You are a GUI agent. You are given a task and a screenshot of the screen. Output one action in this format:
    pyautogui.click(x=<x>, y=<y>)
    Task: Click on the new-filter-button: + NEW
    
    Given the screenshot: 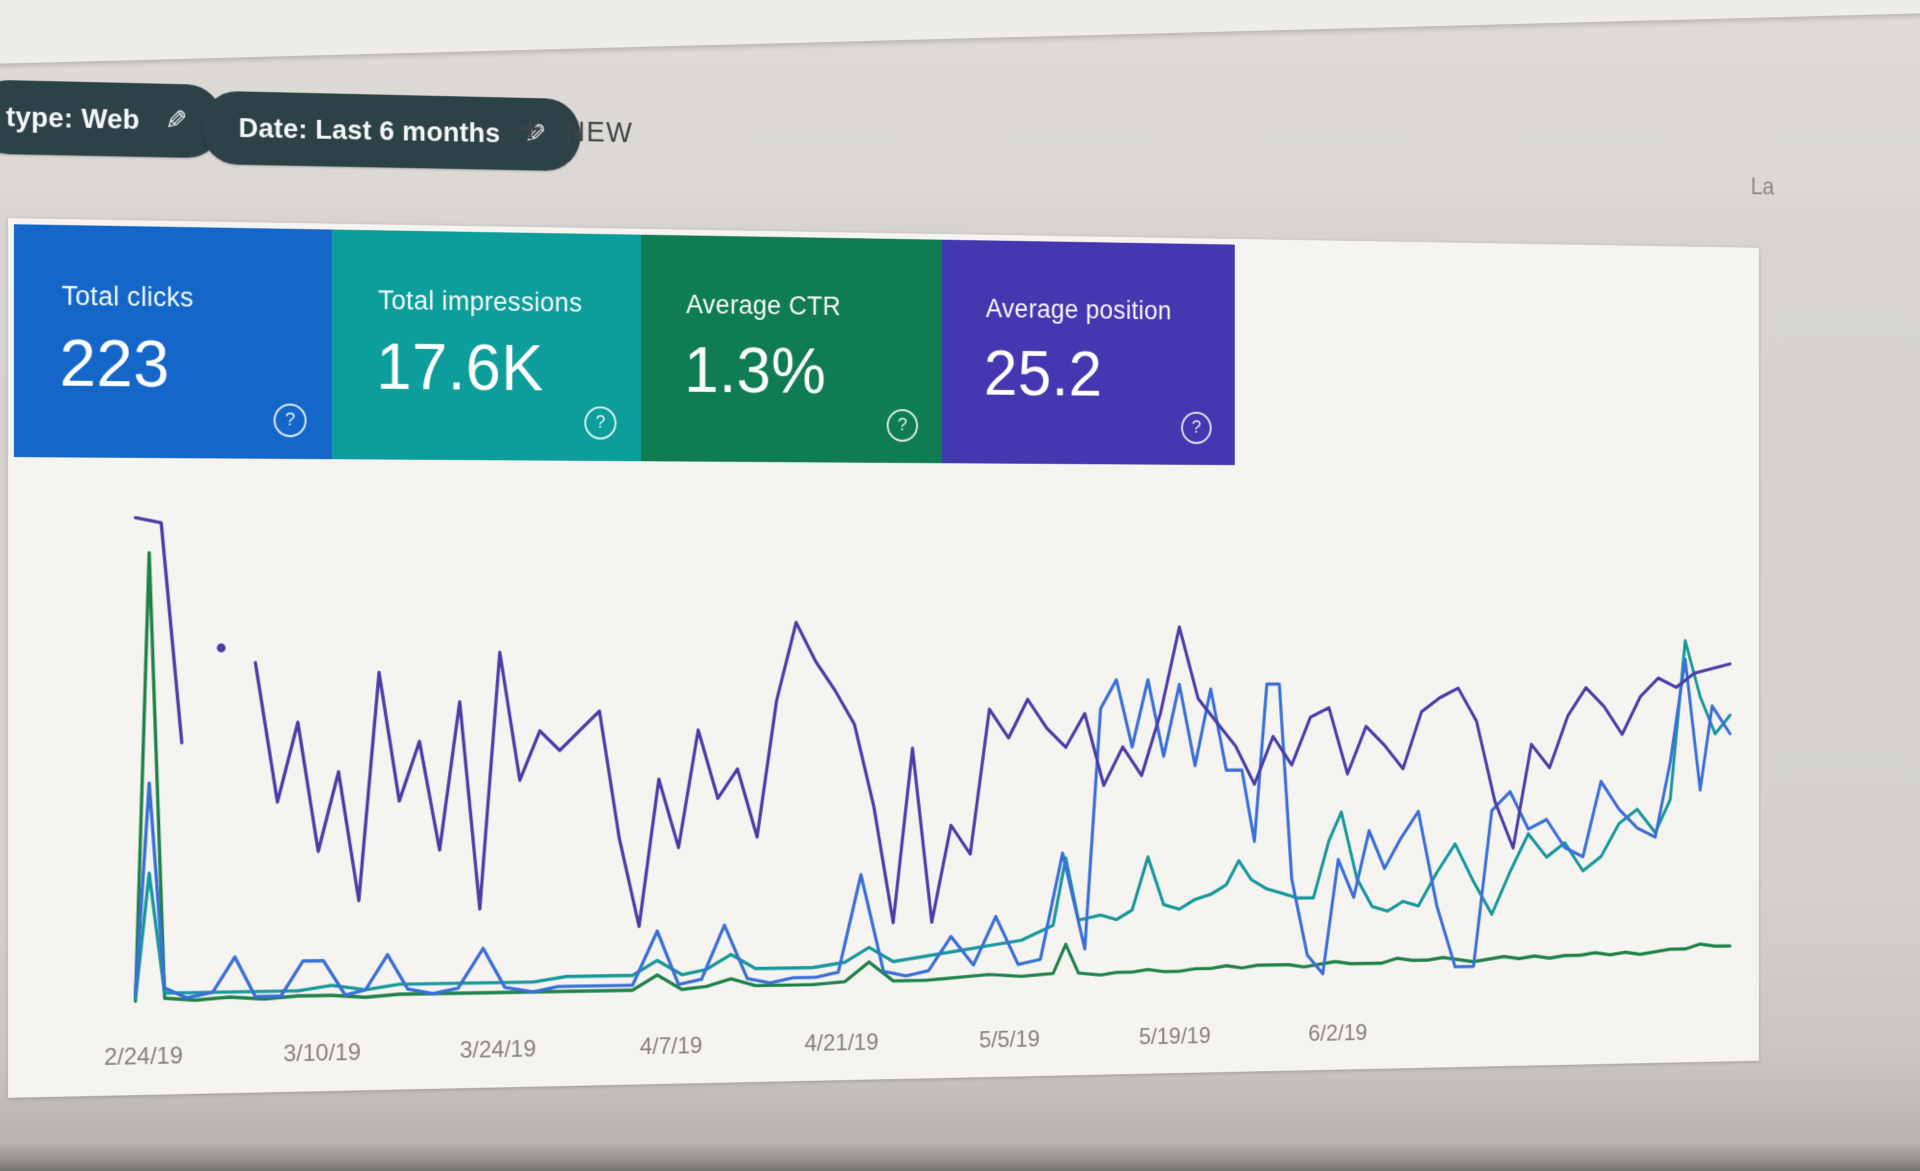 What is the action you would take?
    pyautogui.click(x=575, y=128)
    